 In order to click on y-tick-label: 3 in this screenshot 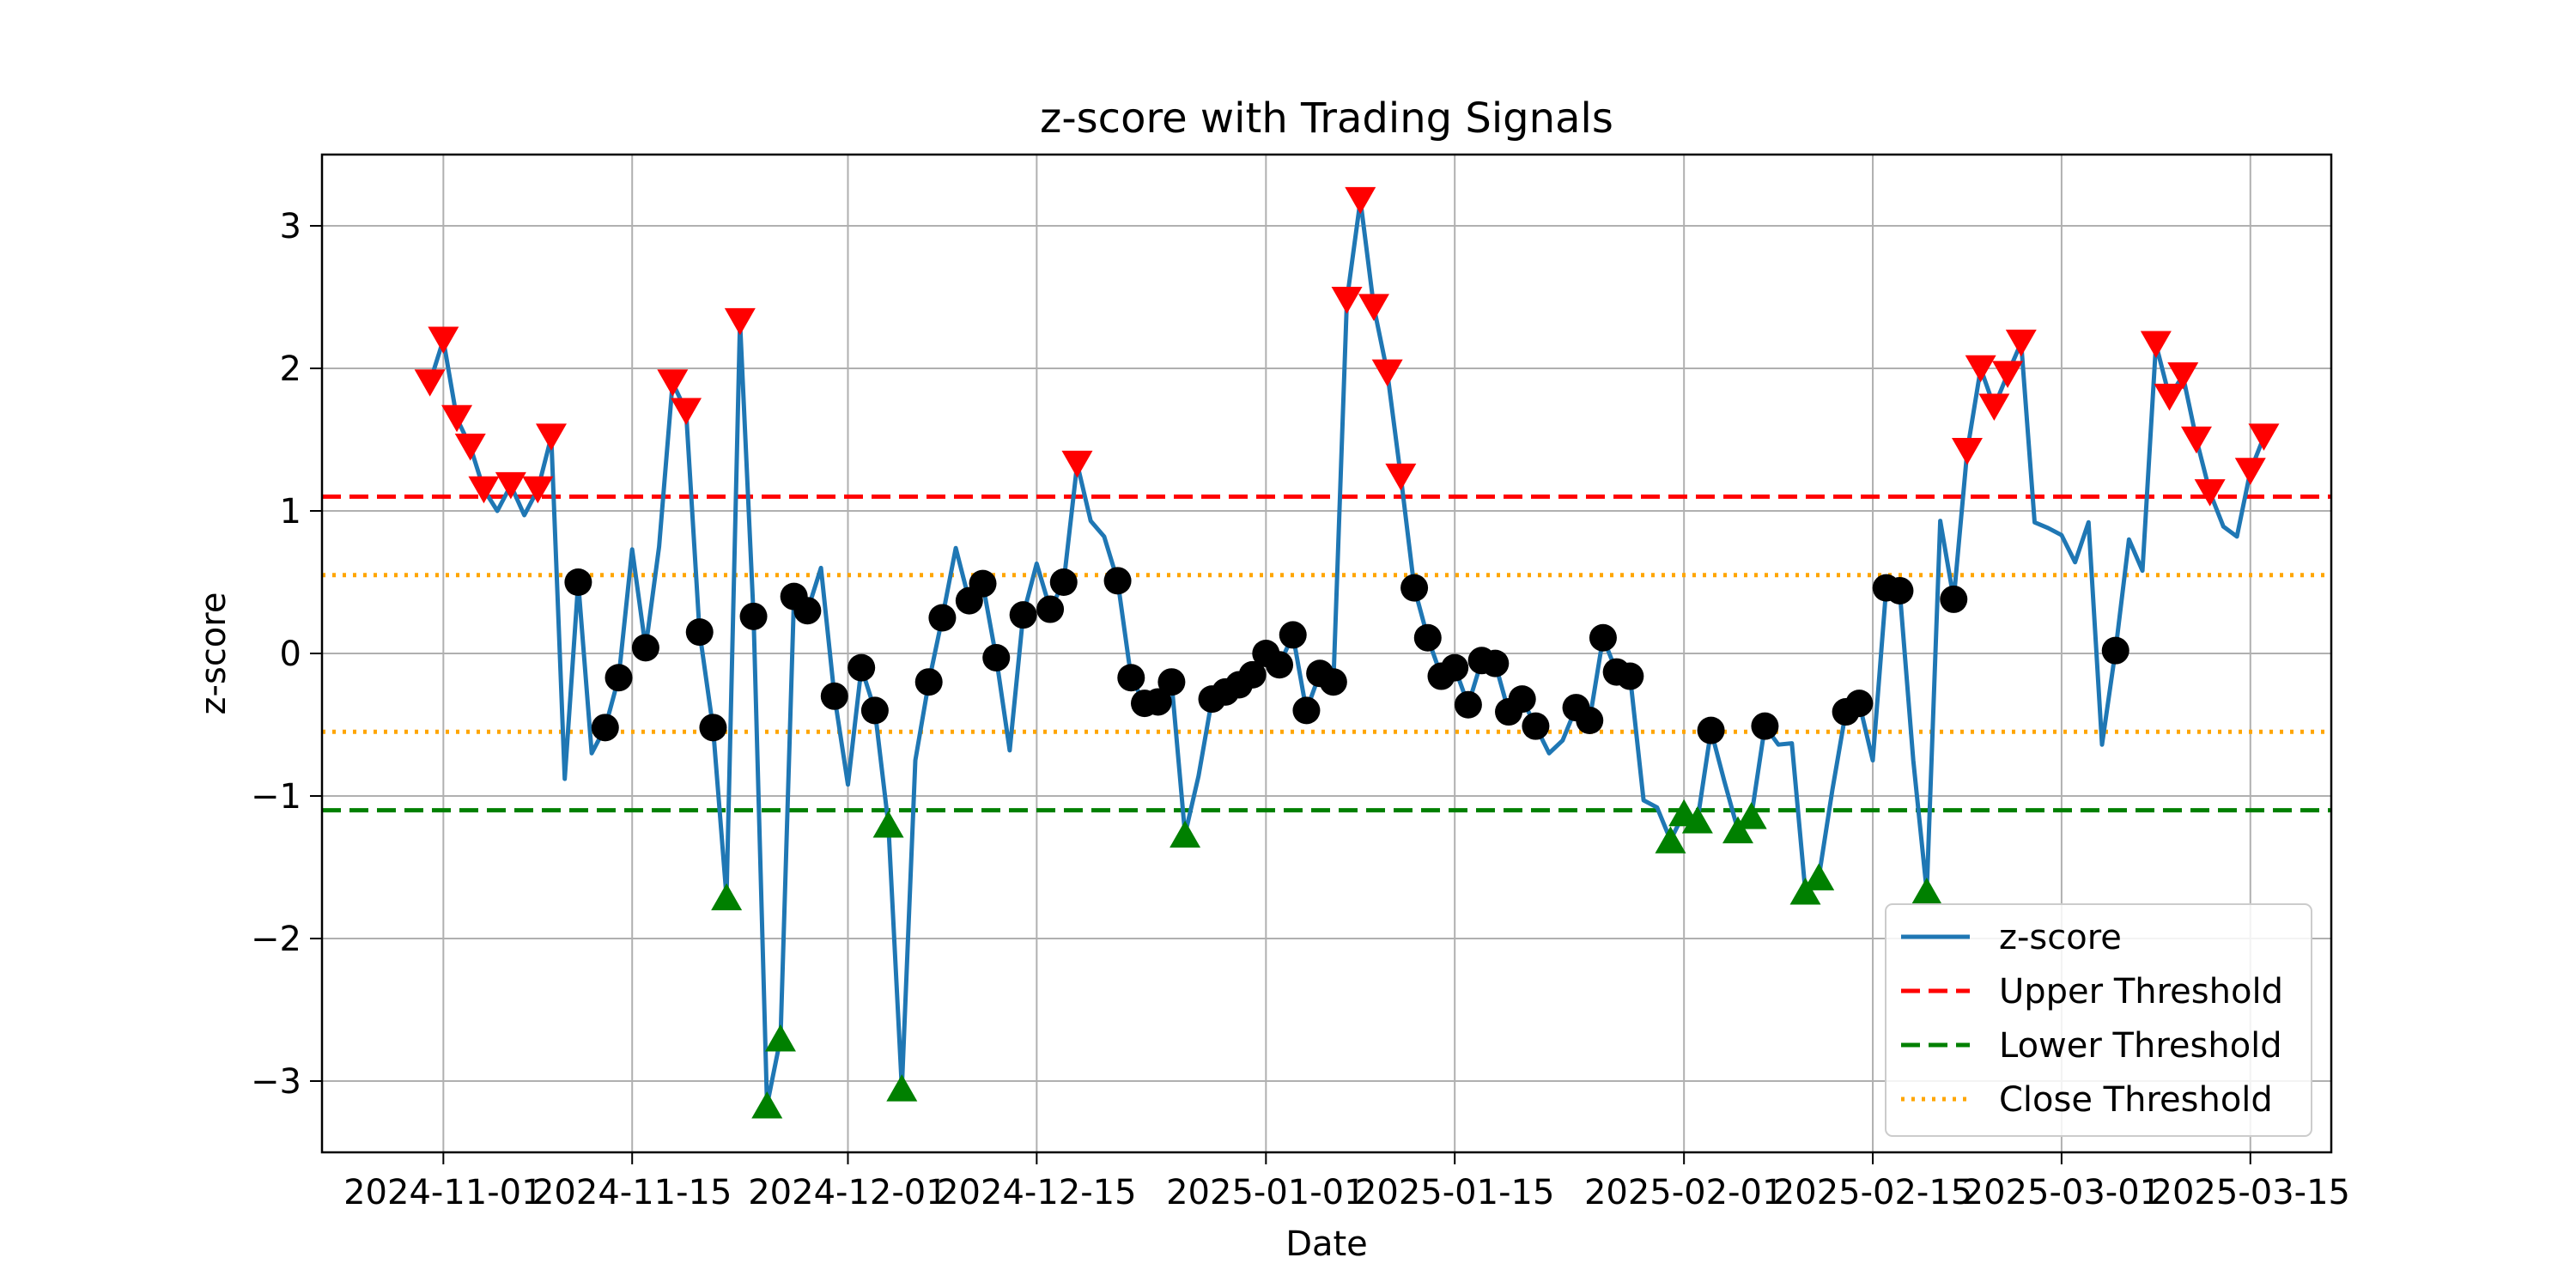, I will do `click(291, 227)`.